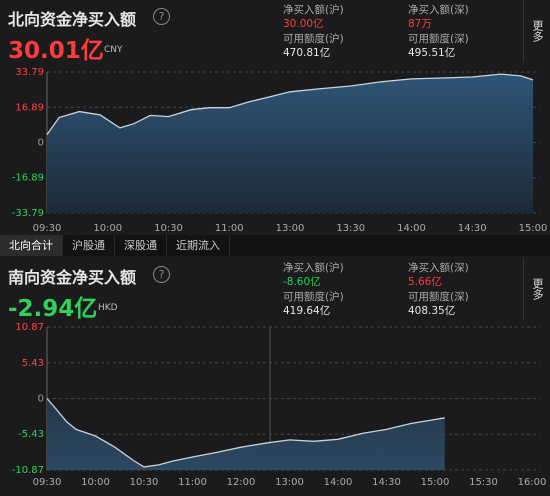 Image resolution: width=550 pixels, height=496 pixels. I want to click on y-tick-label: 5.43, so click(33, 363).